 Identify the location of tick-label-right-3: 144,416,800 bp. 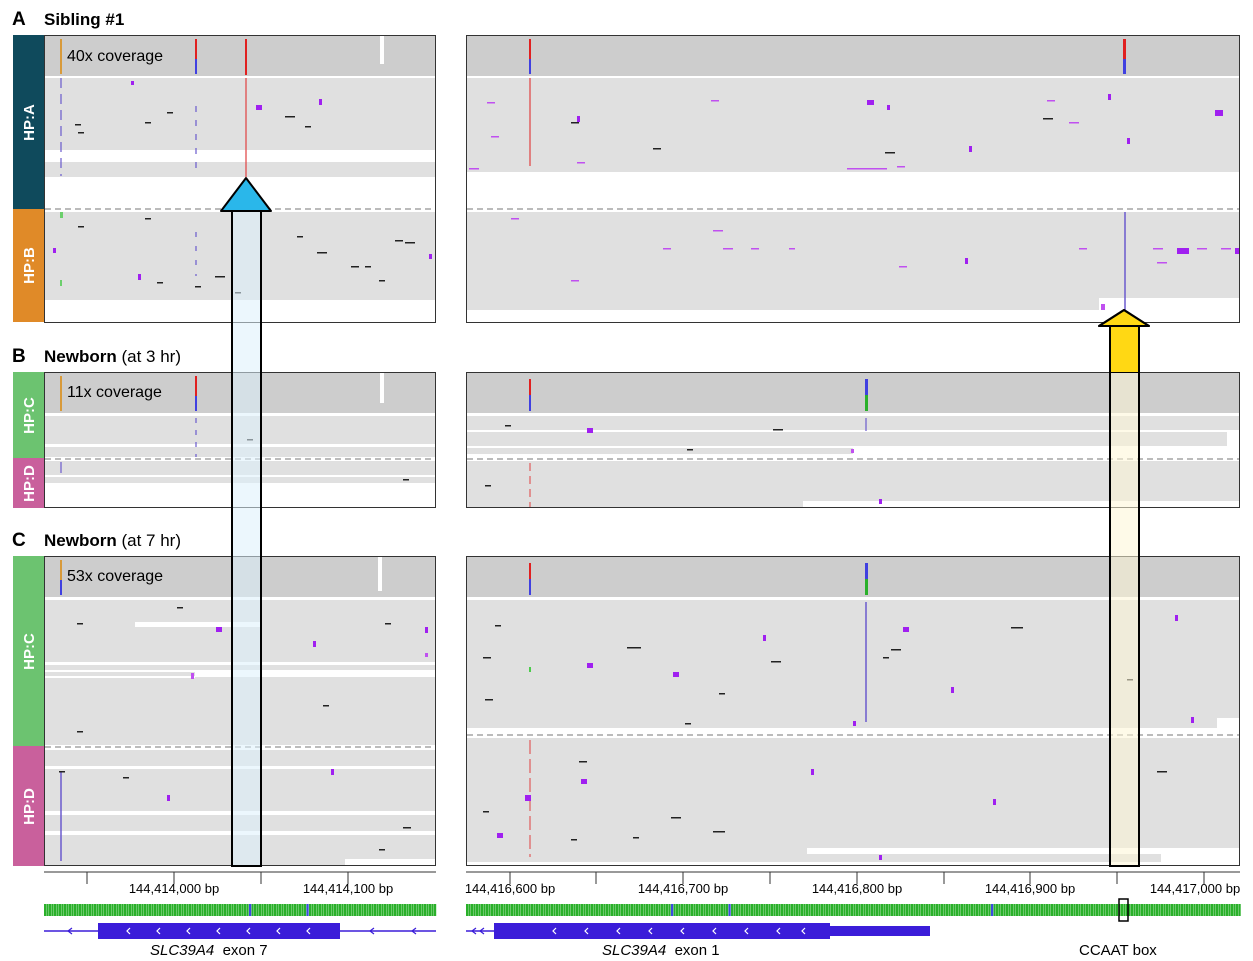
(857, 888).